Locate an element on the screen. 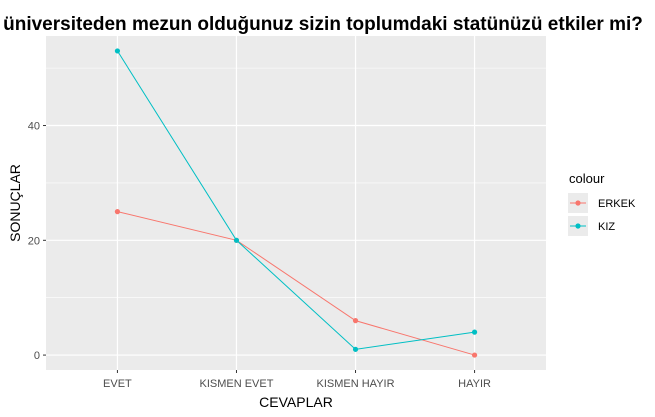 The height and width of the screenshot is (417, 655). x-axis-title: CEVAPLAR is located at coordinates (296, 402).